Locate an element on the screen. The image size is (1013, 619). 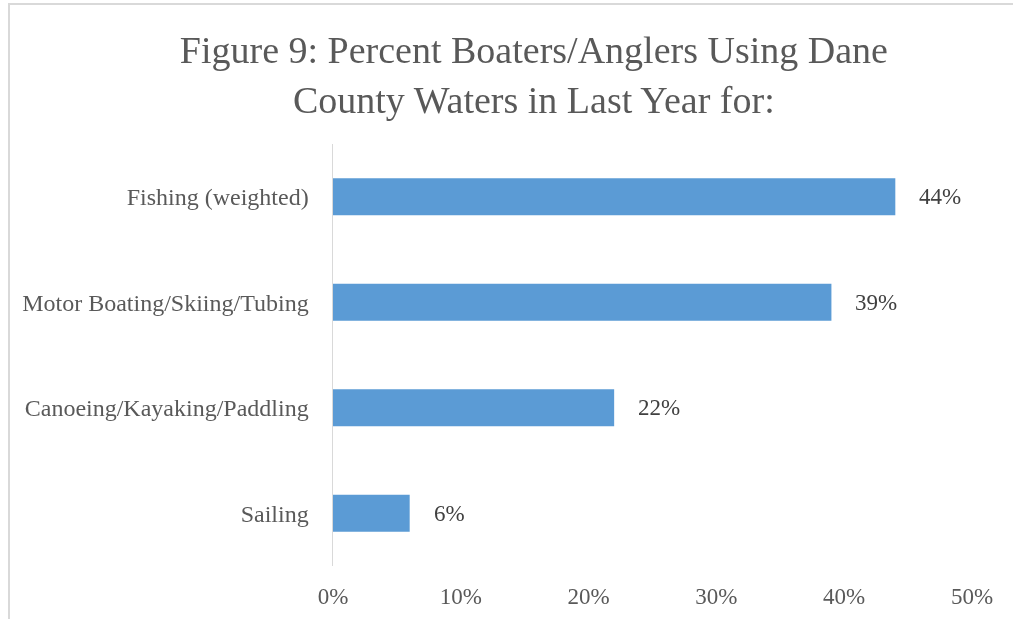
data-label: 6% is located at coordinates (449, 513).